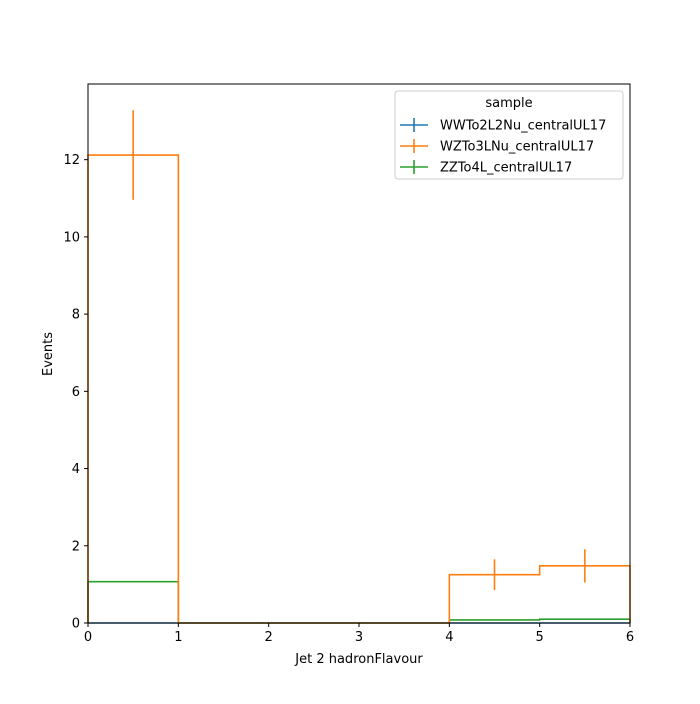 The image size is (700, 704). What do you see at coordinates (506, 168) in the screenshot?
I see `legend-label: ZZTo4L_centralUL17` at bounding box center [506, 168].